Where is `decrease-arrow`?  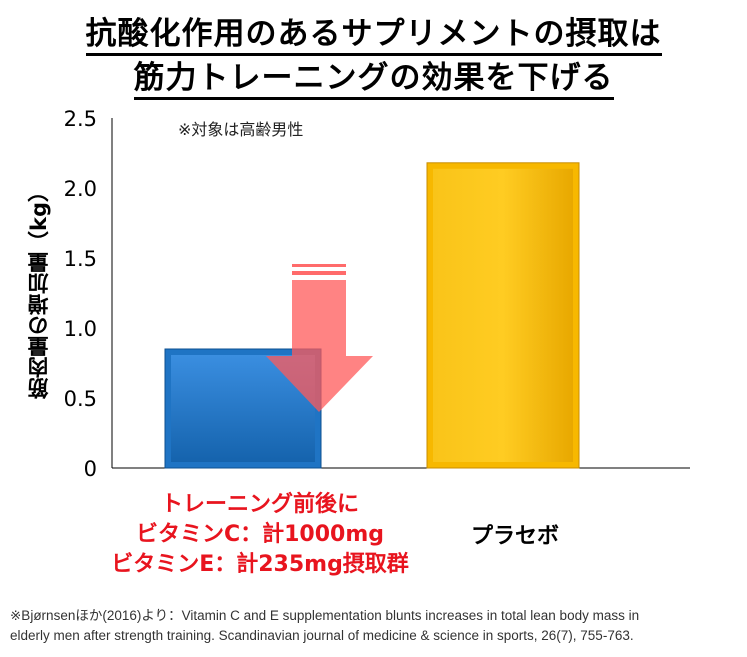
decrease-arrow is located at coordinates (319, 338).